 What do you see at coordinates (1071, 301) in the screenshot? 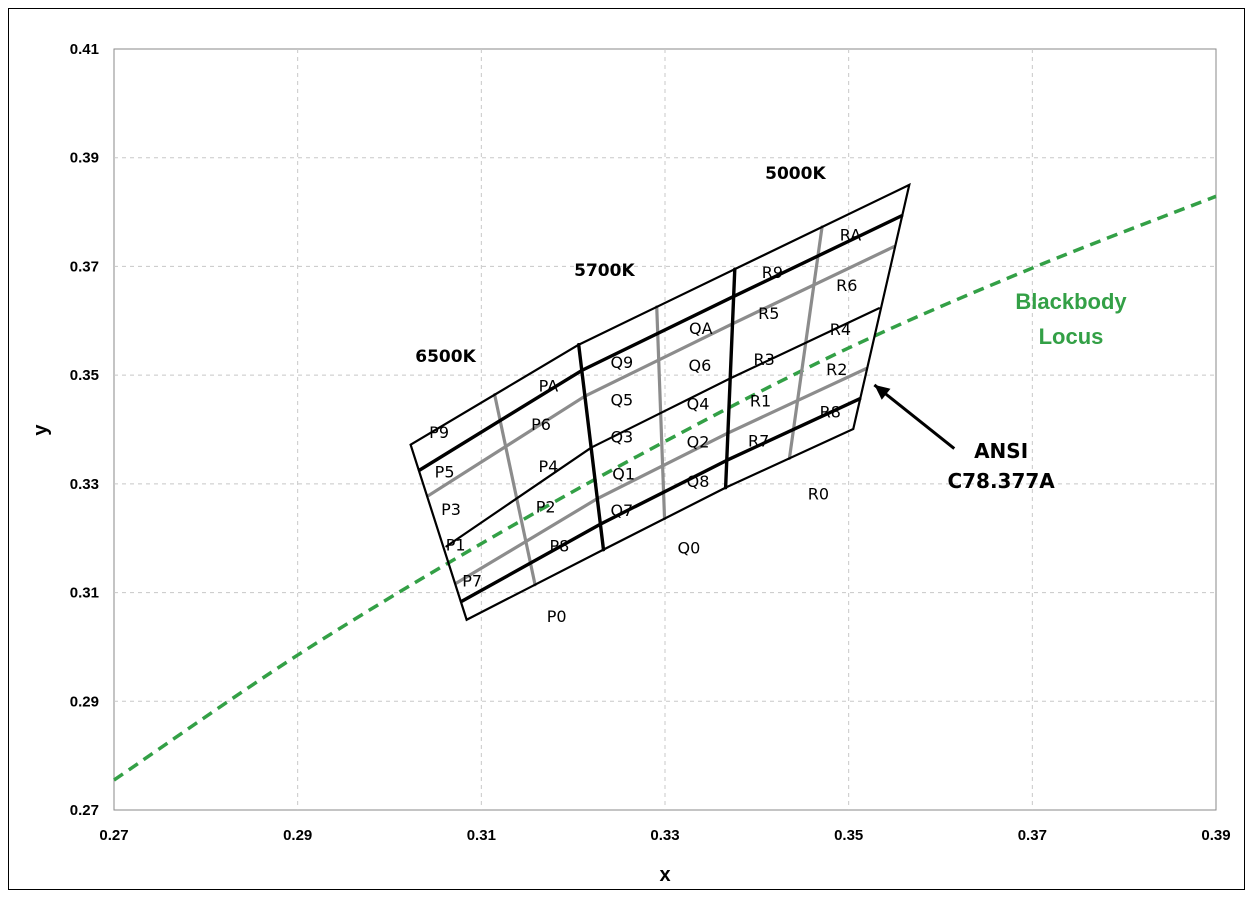
I see `locus-label-line1: Blackbody` at bounding box center [1071, 301].